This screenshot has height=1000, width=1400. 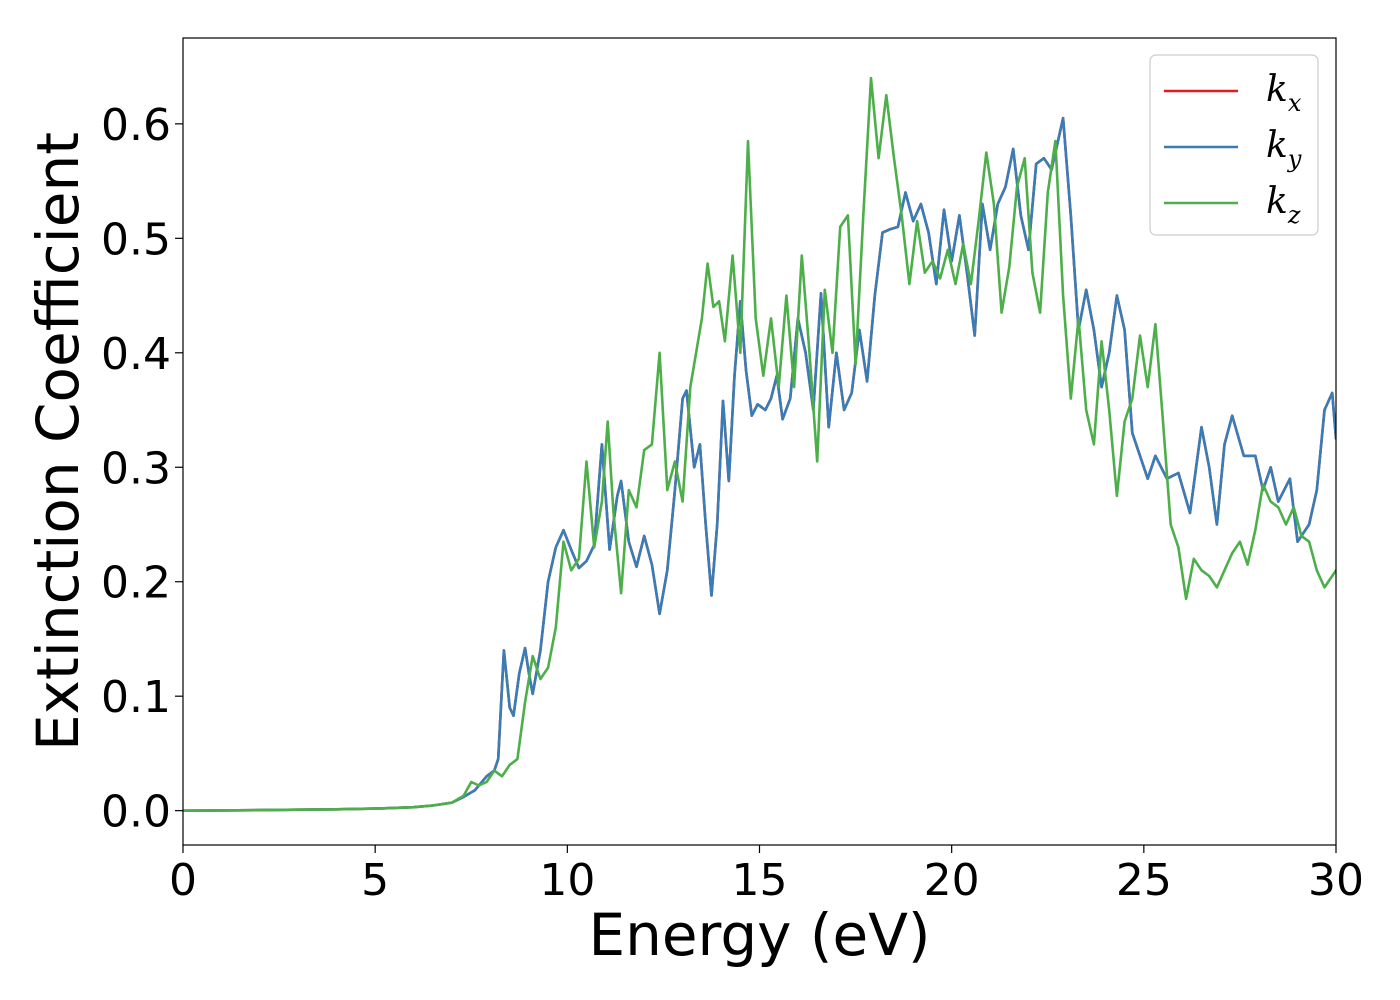 I want to click on x-tick-label: 5, so click(x=375, y=880).